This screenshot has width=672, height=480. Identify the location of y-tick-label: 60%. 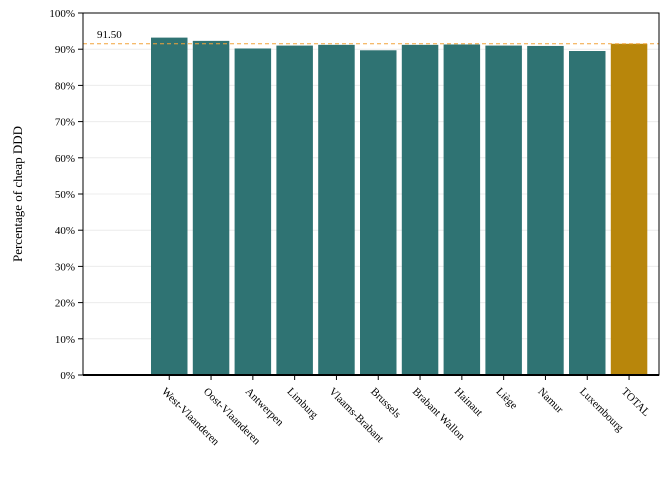
(65, 159).